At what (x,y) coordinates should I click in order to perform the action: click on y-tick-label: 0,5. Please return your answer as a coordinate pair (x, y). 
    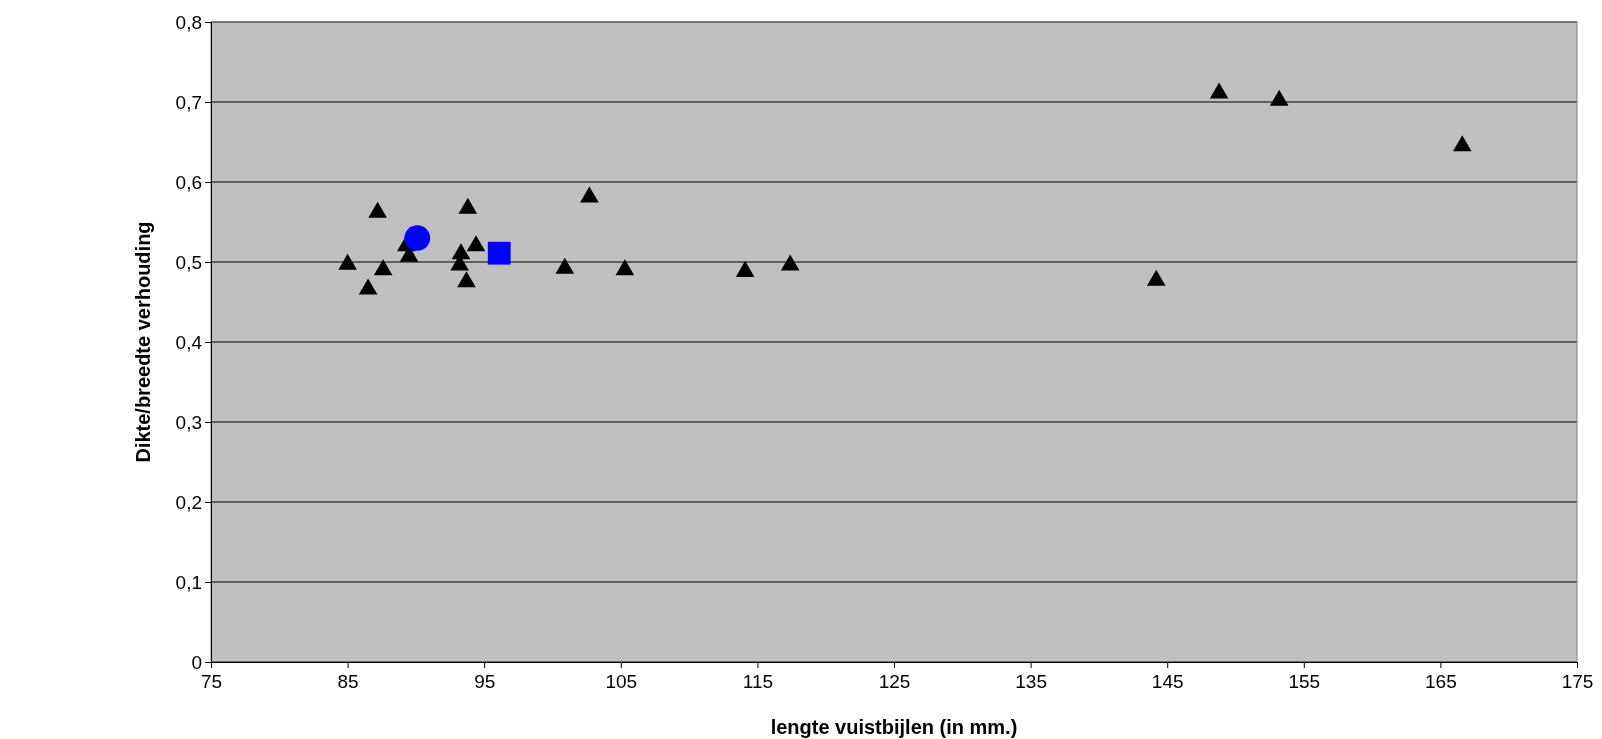
    Looking at the image, I should click on (188, 262).